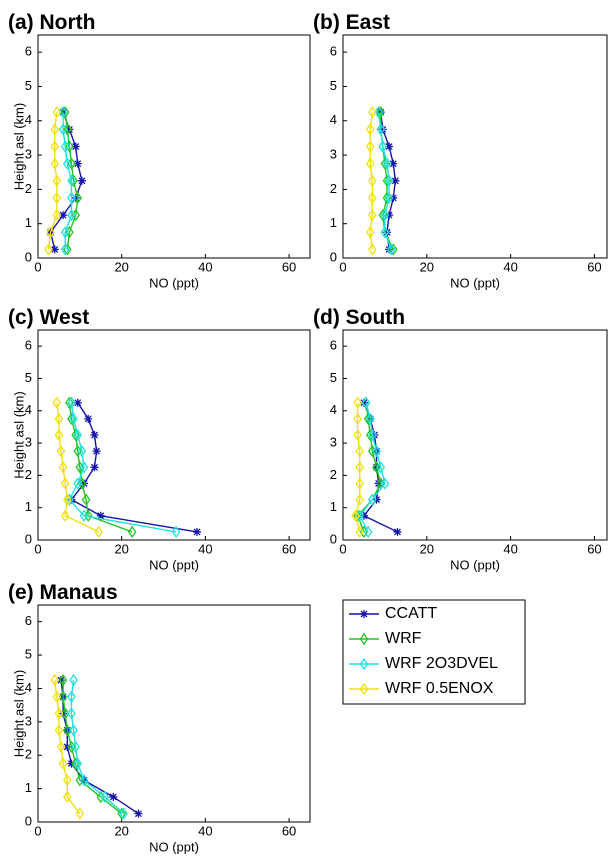 The image size is (609, 859). What do you see at coordinates (434, 652) in the screenshot?
I see `legend-box` at bounding box center [434, 652].